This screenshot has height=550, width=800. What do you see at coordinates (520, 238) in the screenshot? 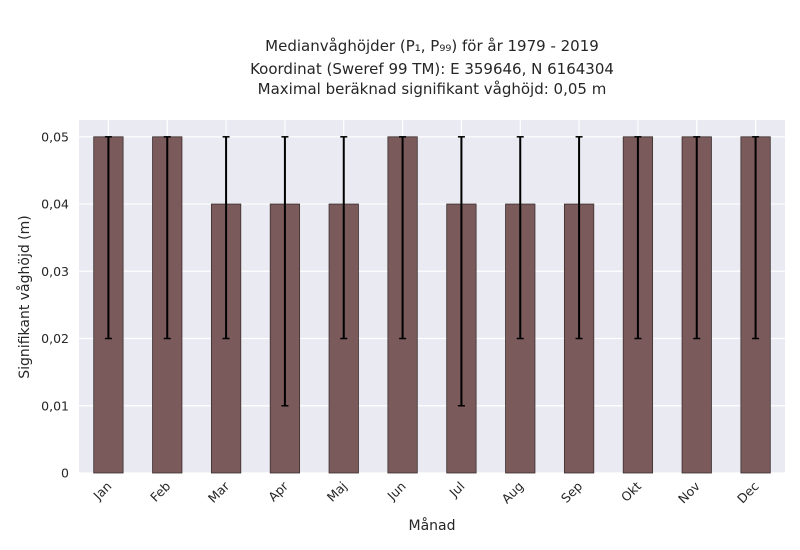
I see `error-bar-aug` at bounding box center [520, 238].